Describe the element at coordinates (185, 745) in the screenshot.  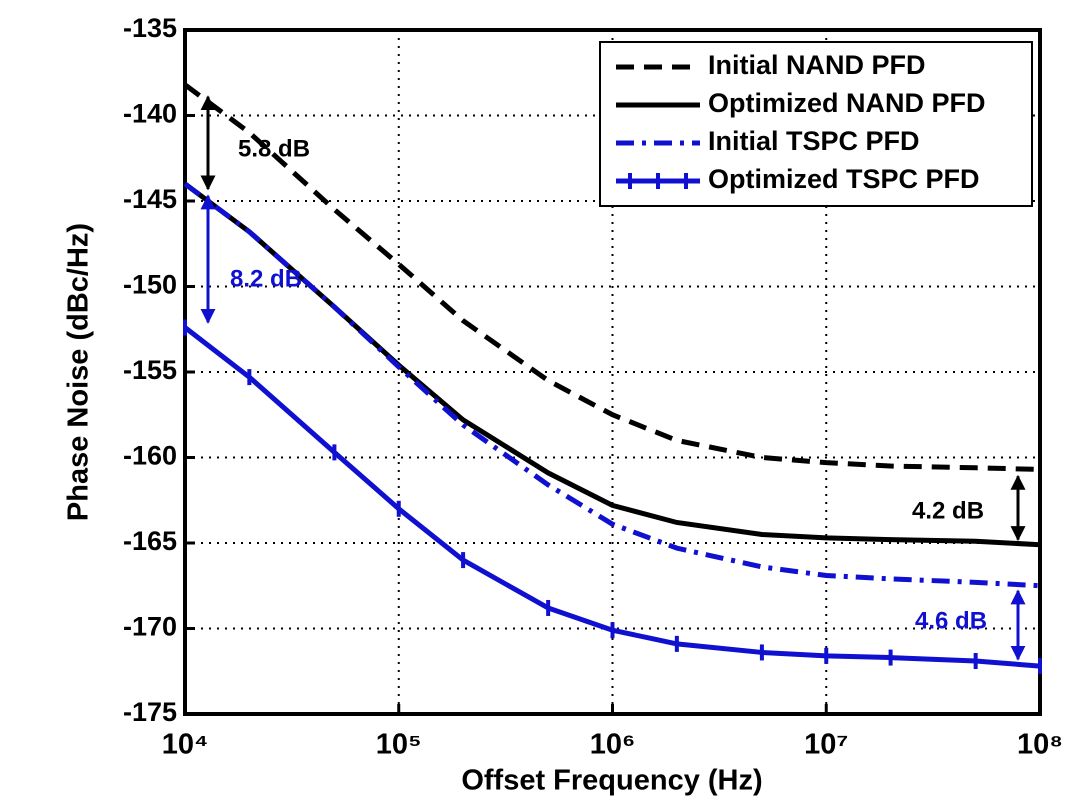
I see `x-tick-label: 10⁴` at that location.